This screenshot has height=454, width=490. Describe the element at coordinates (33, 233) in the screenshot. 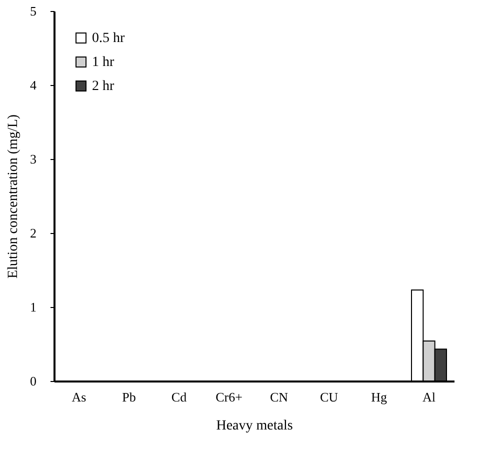

I see `y-tick-label: 2` at that location.